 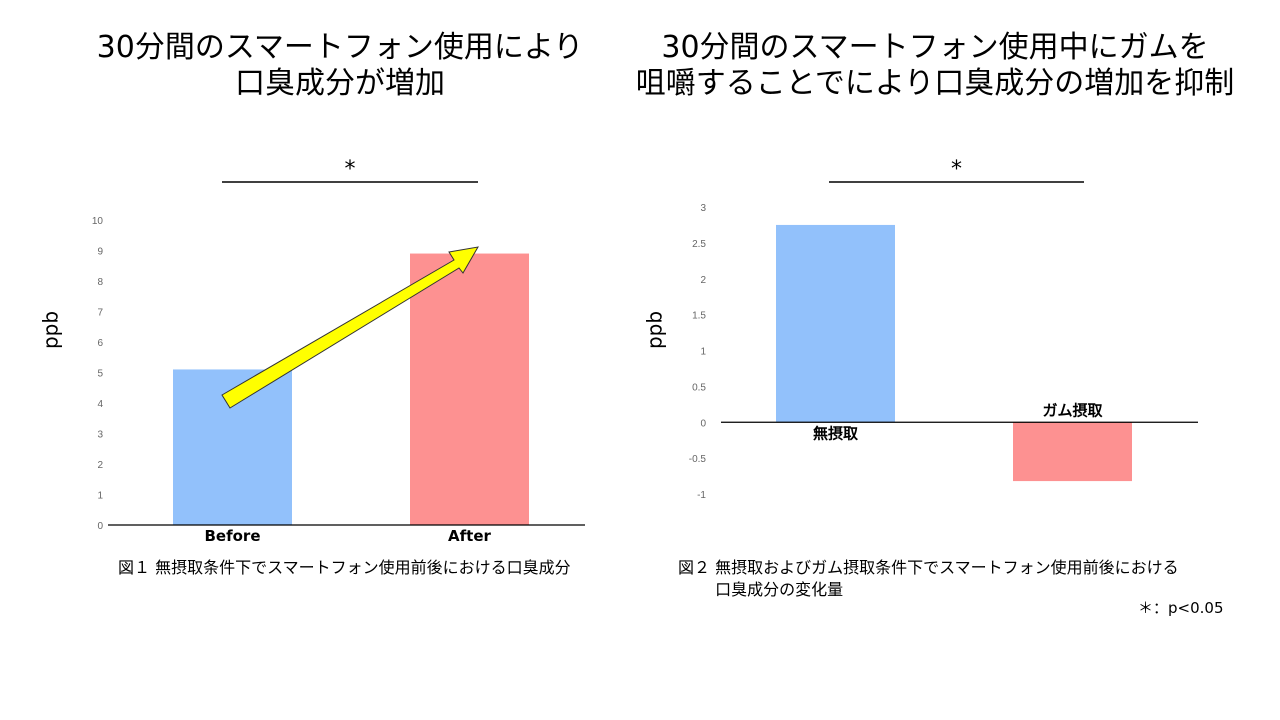 I want to click on chart2-category-label: 無摂取, so click(x=836, y=433).